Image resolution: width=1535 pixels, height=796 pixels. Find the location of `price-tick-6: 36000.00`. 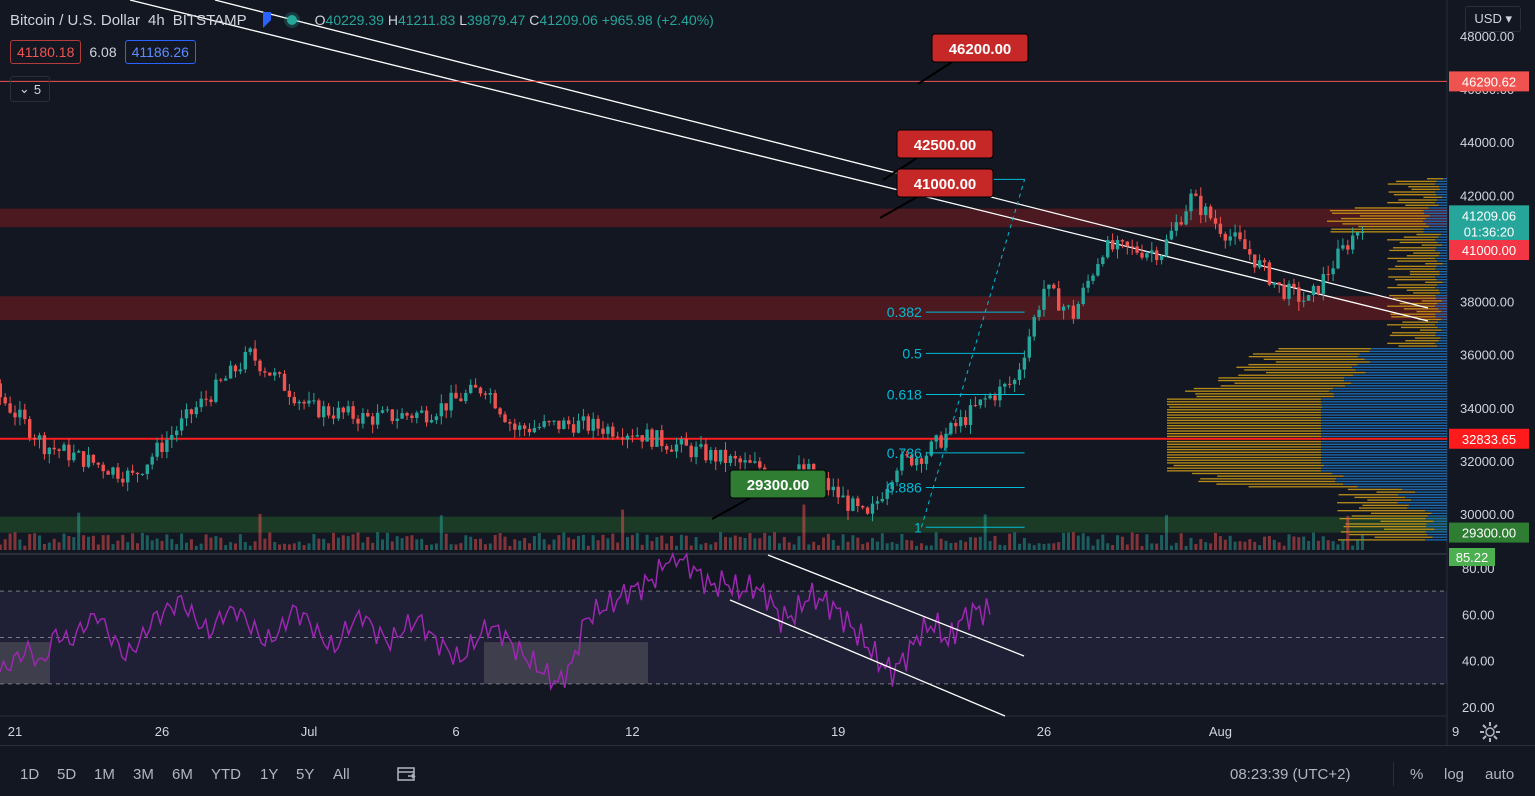

price-tick-6: 36000.00 is located at coordinates (1487, 355).